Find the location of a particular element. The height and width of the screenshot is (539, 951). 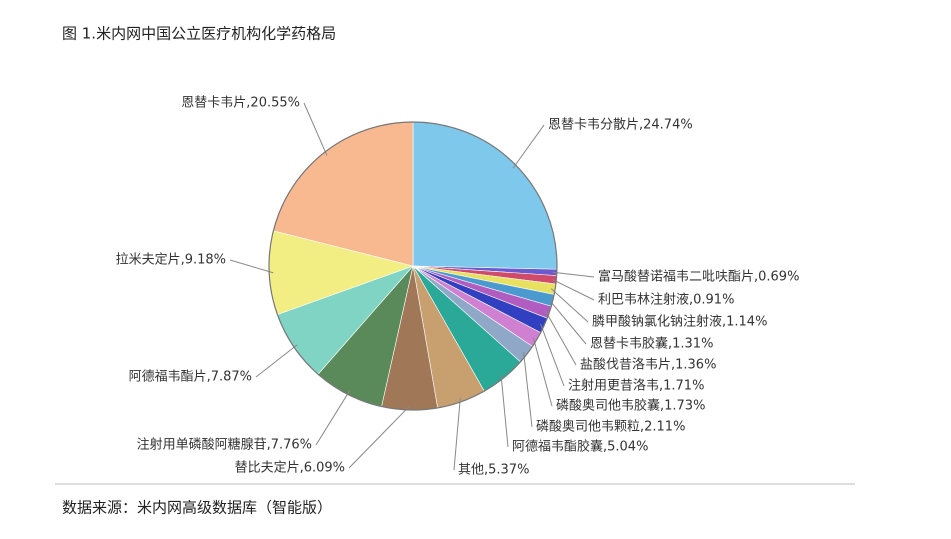

chart-title: 图 1.米内网中国公立医疗机构化学药格局 is located at coordinates (199, 34).